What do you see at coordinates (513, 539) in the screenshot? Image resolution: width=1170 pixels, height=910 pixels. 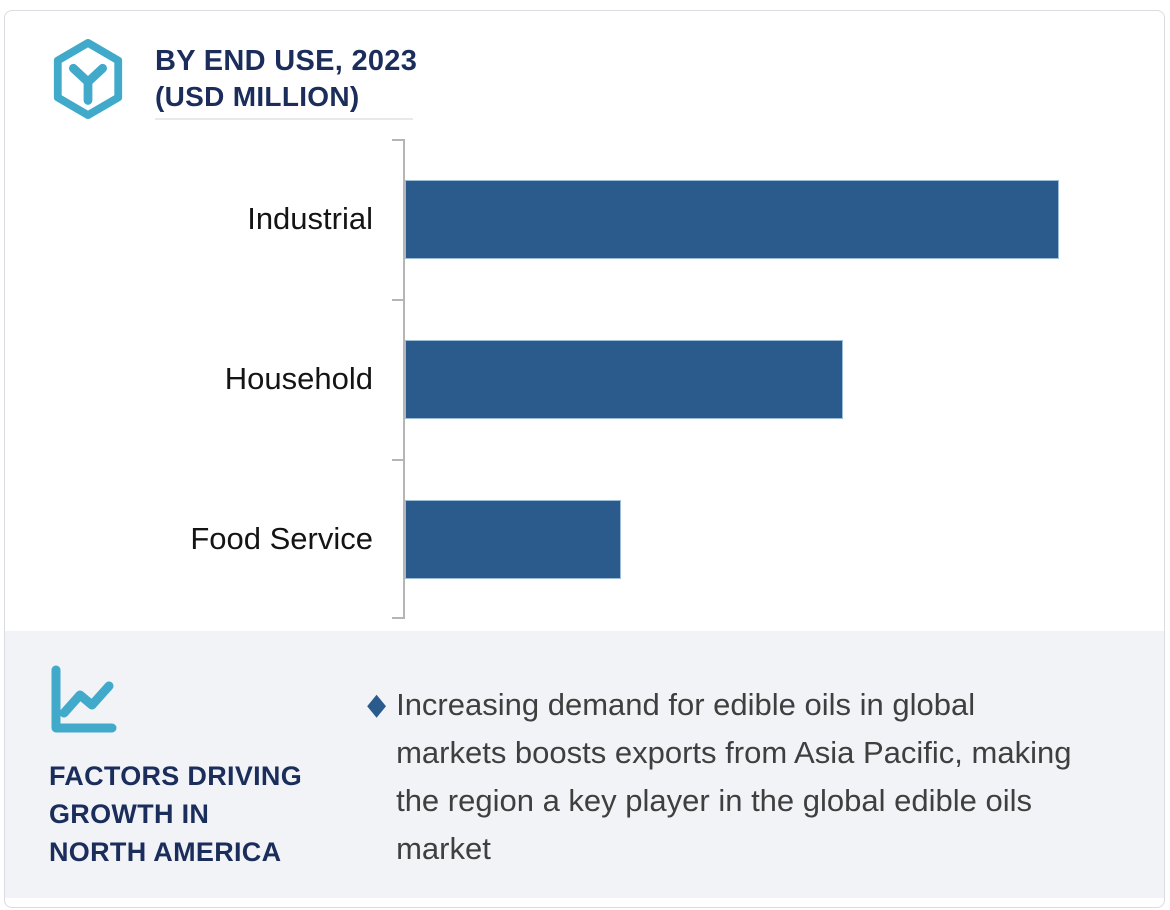 I see `bar-food-service` at bounding box center [513, 539].